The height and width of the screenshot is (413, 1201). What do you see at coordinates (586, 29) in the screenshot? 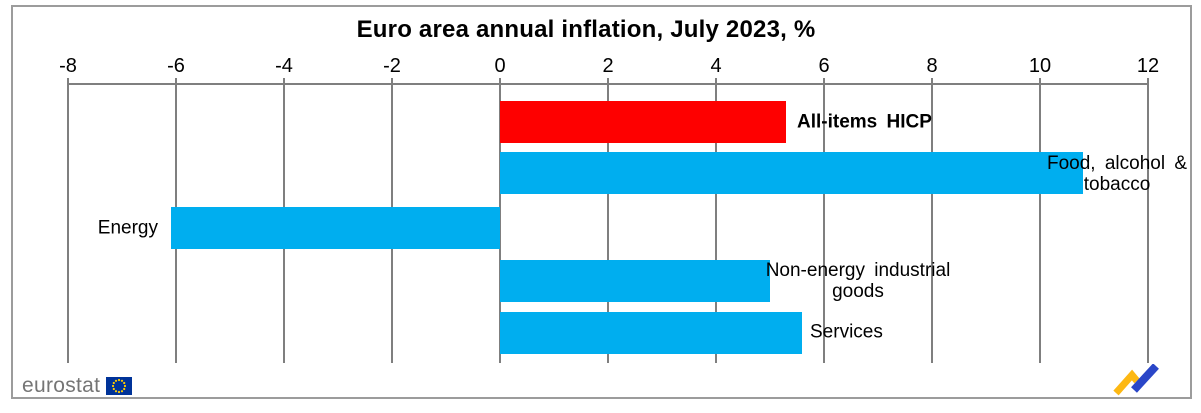
I see `chart-title: Euro area annual inflation, July 2023, %` at bounding box center [586, 29].